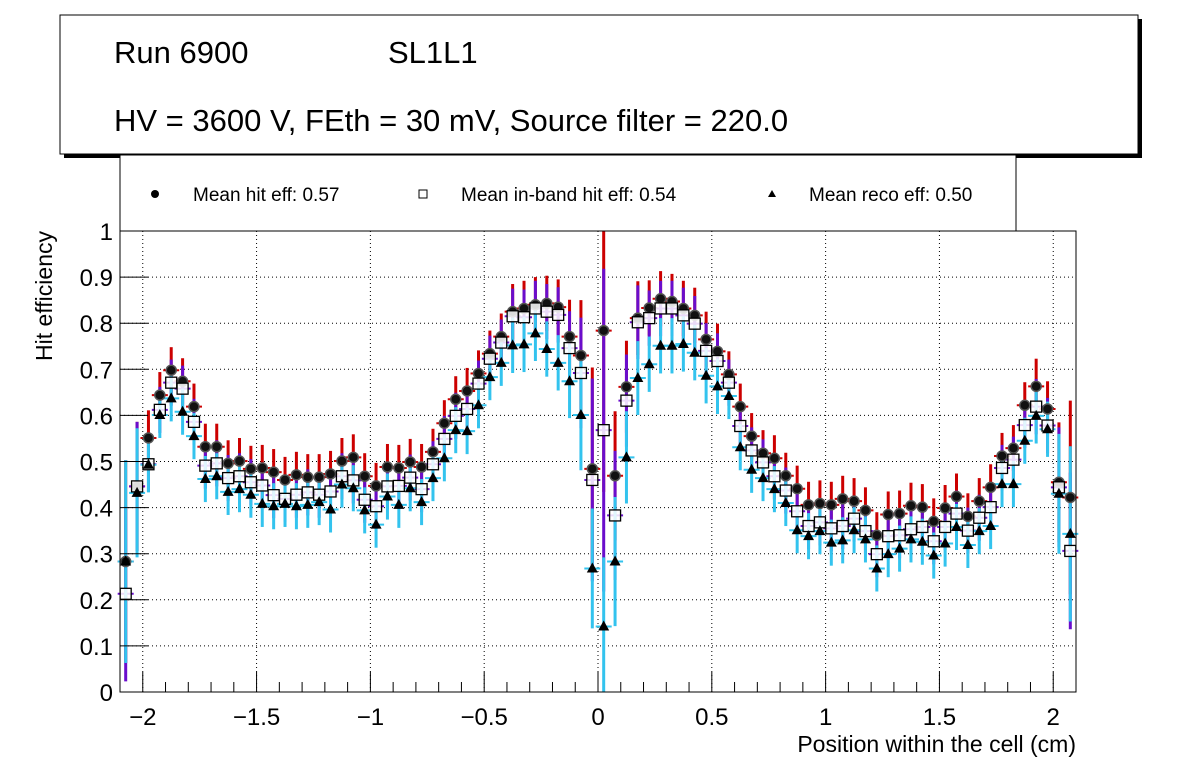 Image resolution: width=1196 pixels, height=772 pixels. Describe the element at coordinates (181, 52) in the screenshot. I see `title-run: Run 6900` at that location.